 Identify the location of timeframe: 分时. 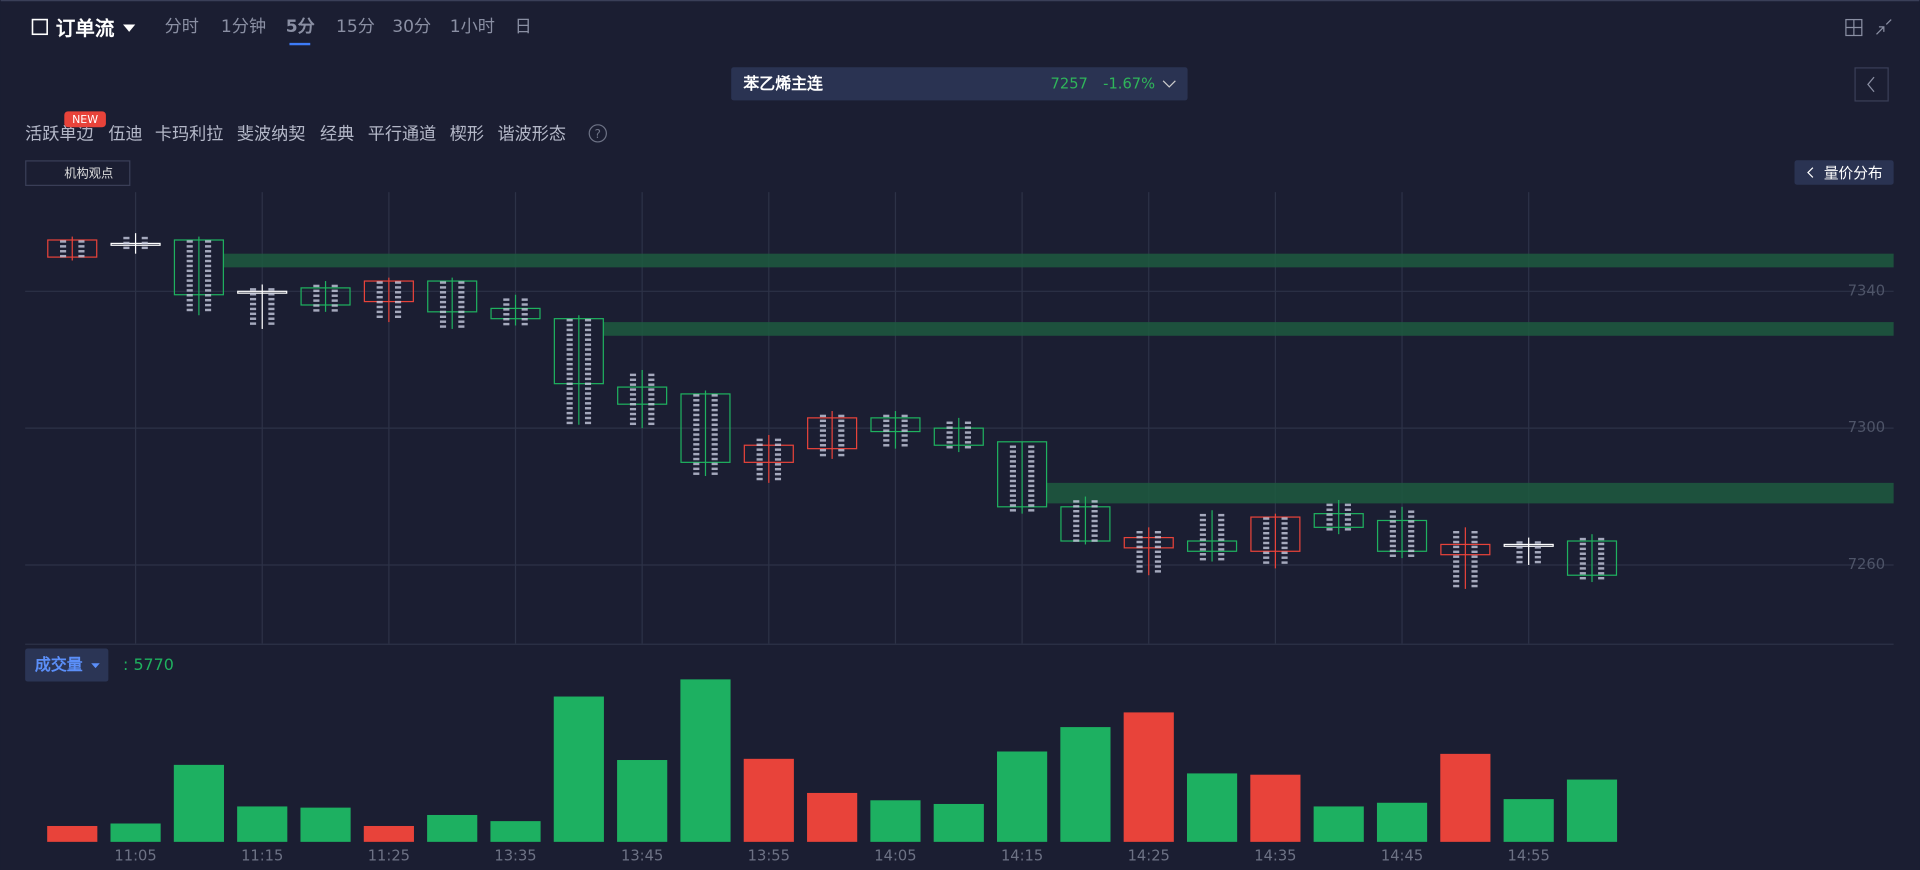
(182, 27).